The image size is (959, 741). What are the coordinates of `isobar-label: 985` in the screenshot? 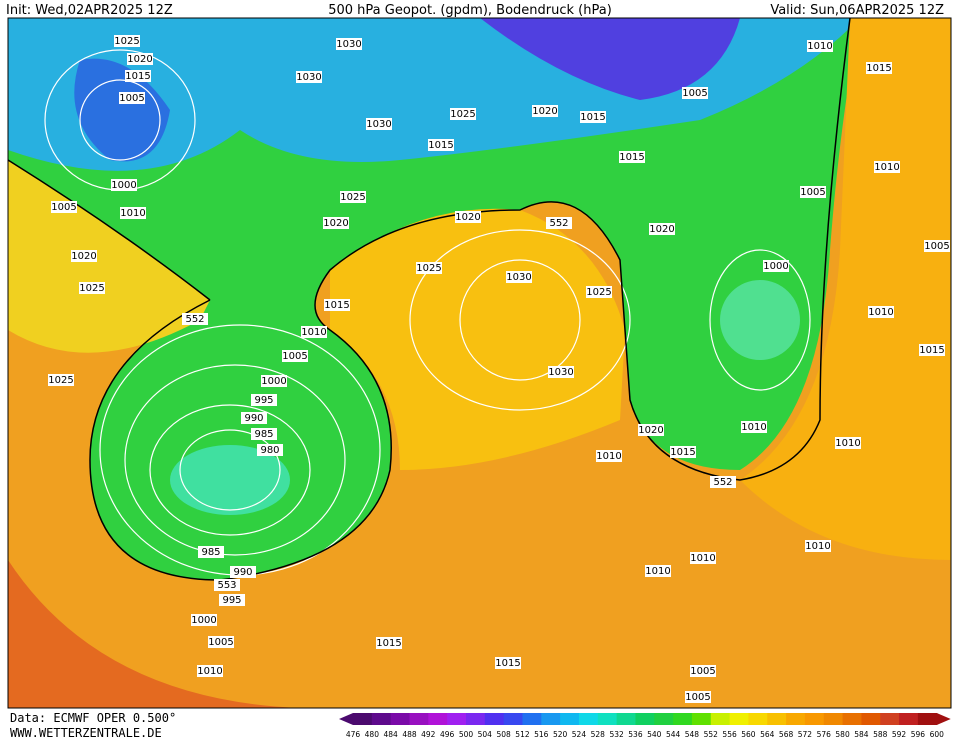 It's located at (210, 552).